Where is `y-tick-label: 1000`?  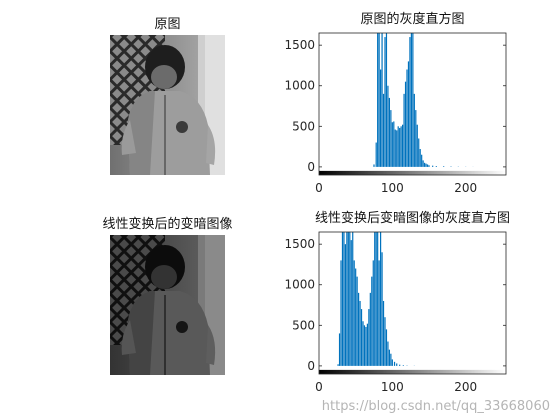
y-tick-label: 1000 is located at coordinates (299, 86).